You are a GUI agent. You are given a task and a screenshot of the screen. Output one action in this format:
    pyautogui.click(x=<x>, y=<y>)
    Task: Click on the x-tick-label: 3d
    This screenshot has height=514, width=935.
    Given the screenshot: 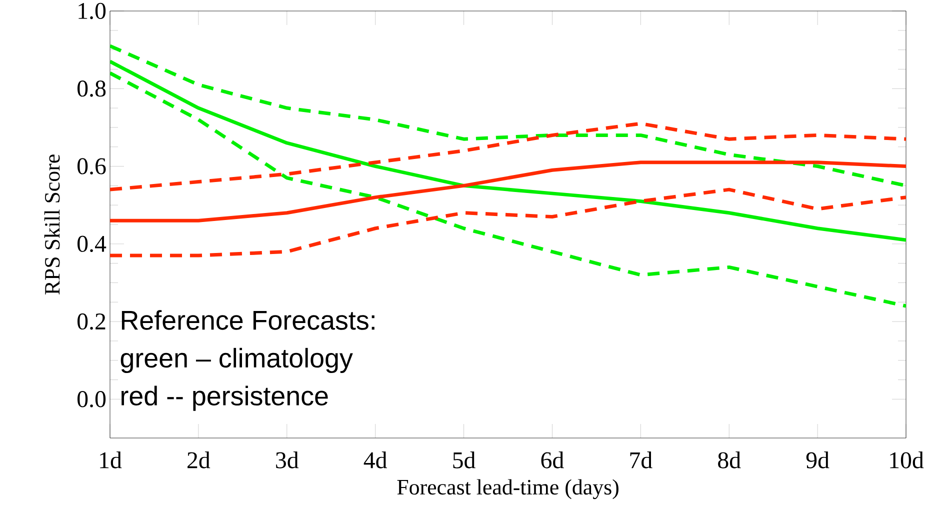 What is the action you would take?
    pyautogui.click(x=287, y=460)
    